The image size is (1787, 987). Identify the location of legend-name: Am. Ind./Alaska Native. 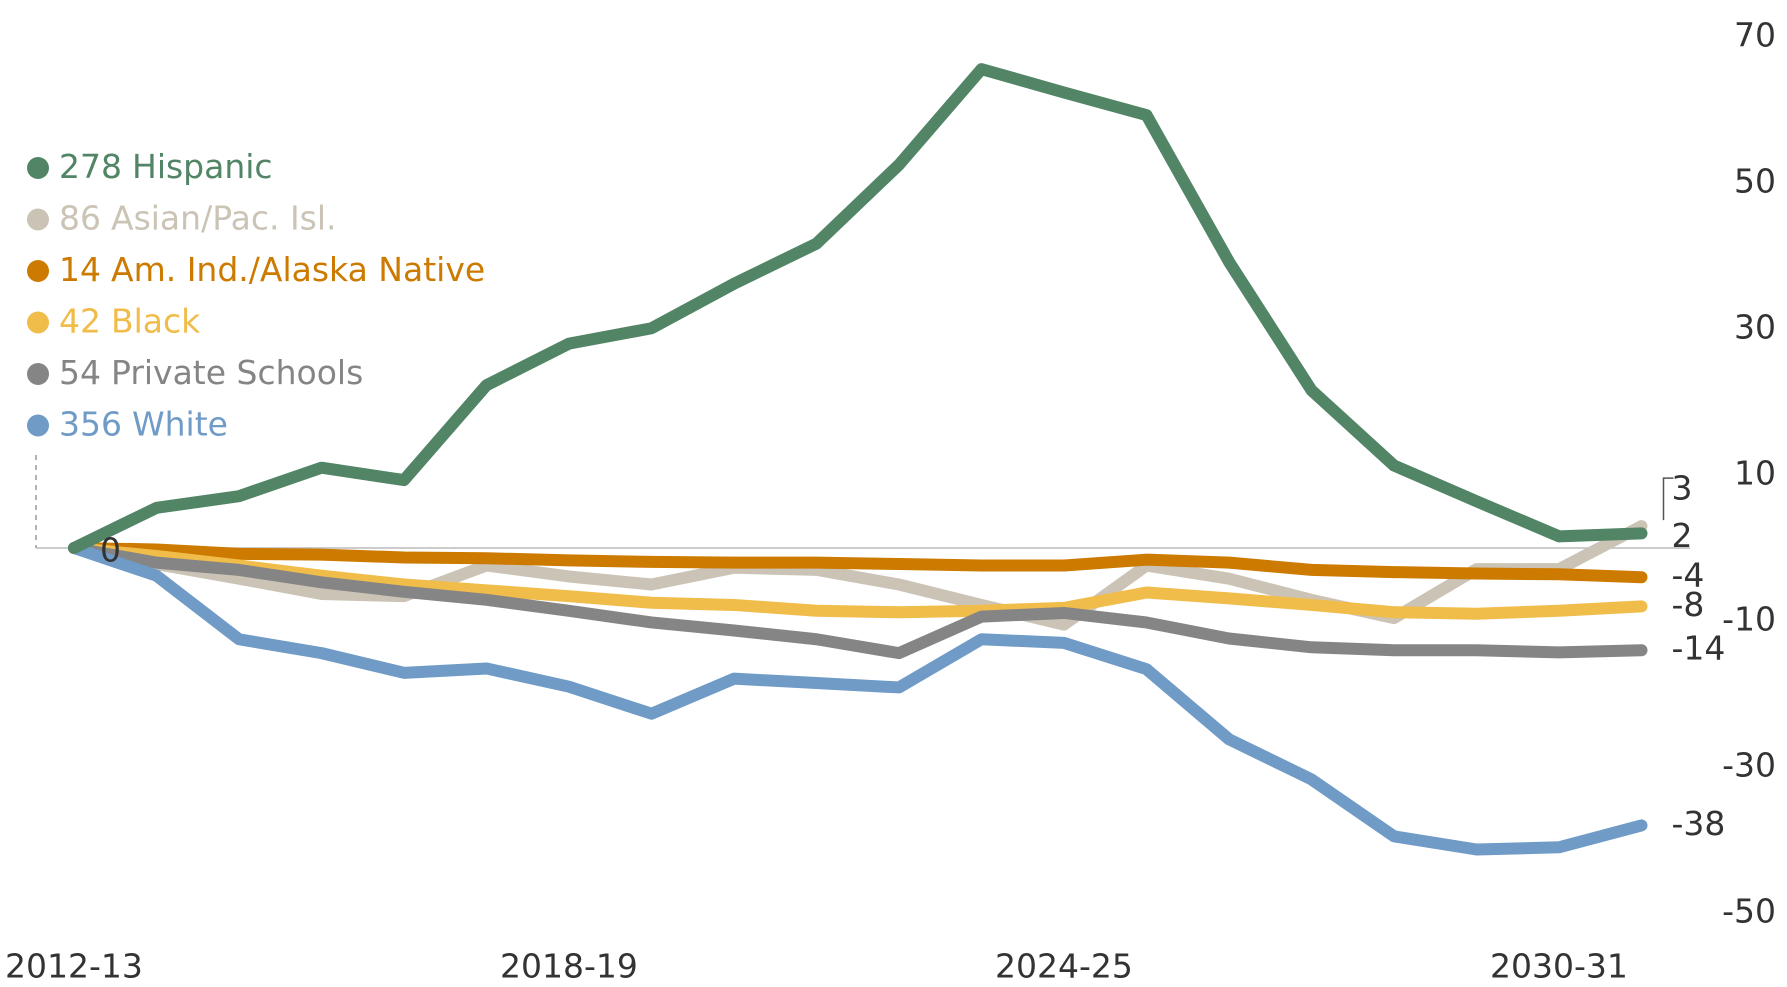
(298, 269).